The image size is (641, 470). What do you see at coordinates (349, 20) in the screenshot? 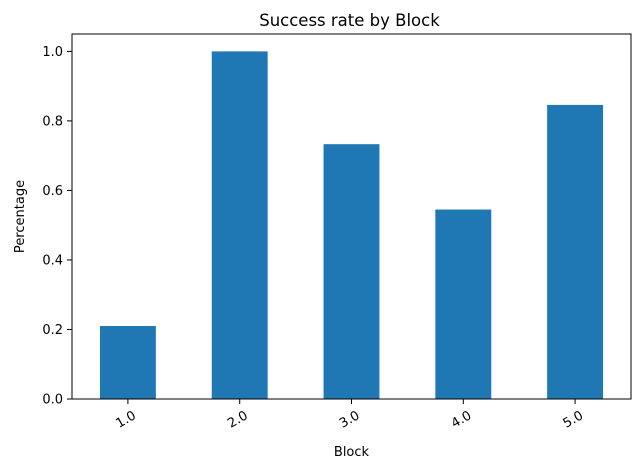
I see `chart-title: Success rate by Block` at bounding box center [349, 20].